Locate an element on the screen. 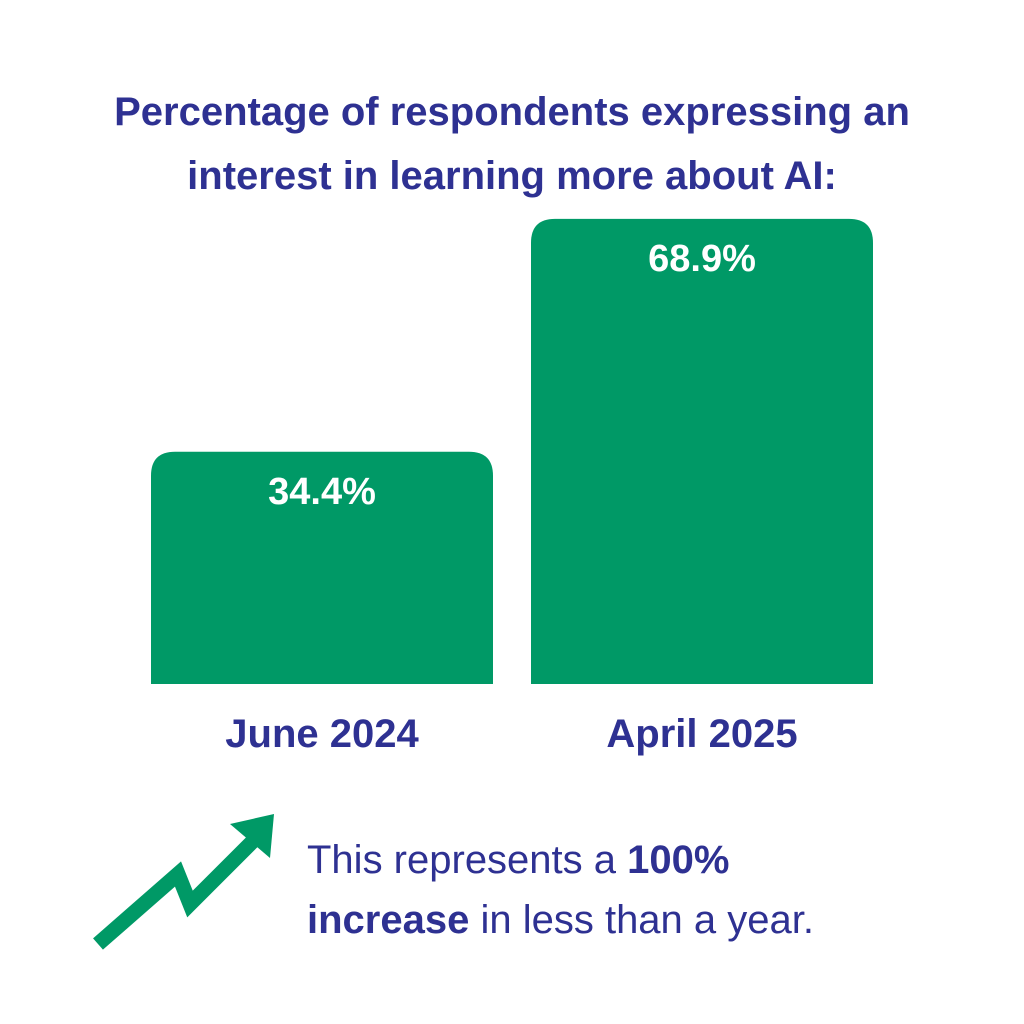 This screenshot has width=1024, height=1024. category-label-1: June 2024 is located at coordinates (322, 734).